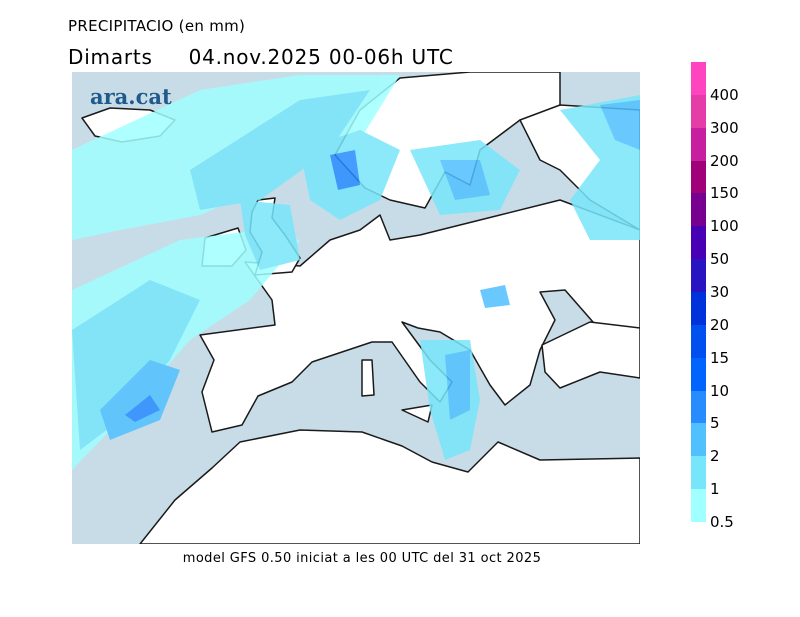 Image resolution: width=800 pixels, height=617 pixels. I want to click on legend-label: 10, so click(720, 390).